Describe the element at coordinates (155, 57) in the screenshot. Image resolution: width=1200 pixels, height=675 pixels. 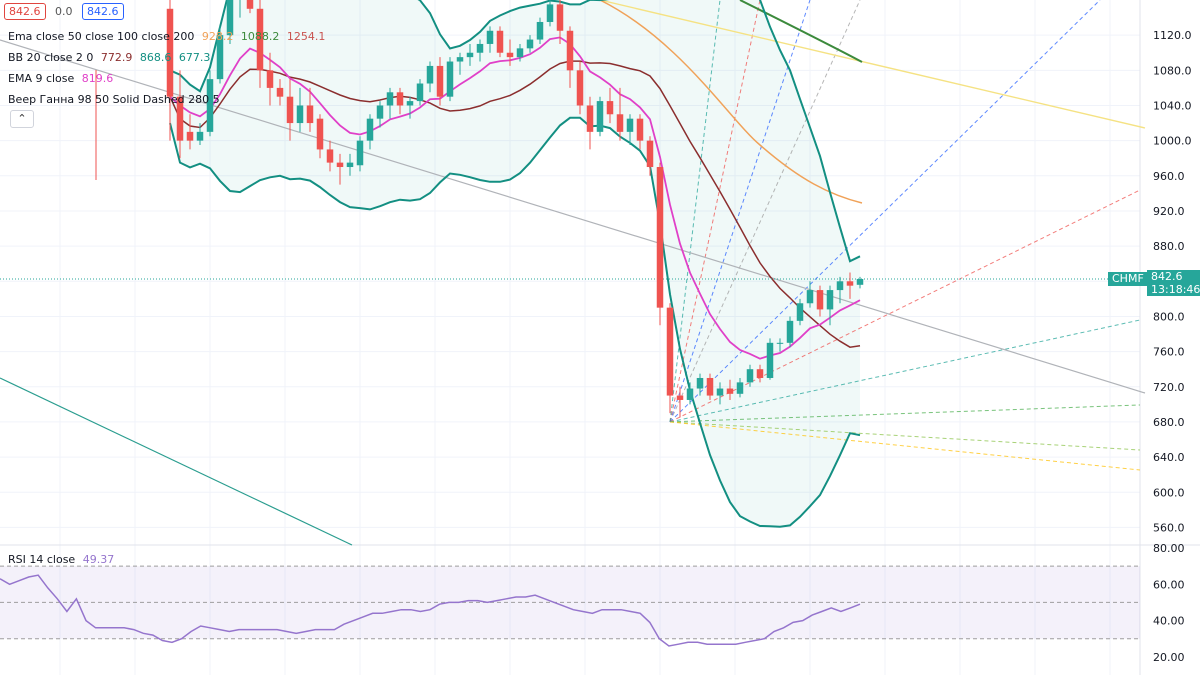
I see `bb-upper-value: 868.6` at that location.